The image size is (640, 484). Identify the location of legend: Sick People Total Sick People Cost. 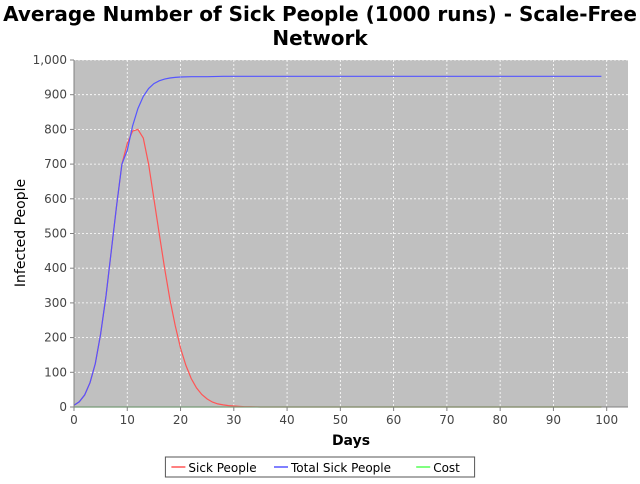
(320, 467).